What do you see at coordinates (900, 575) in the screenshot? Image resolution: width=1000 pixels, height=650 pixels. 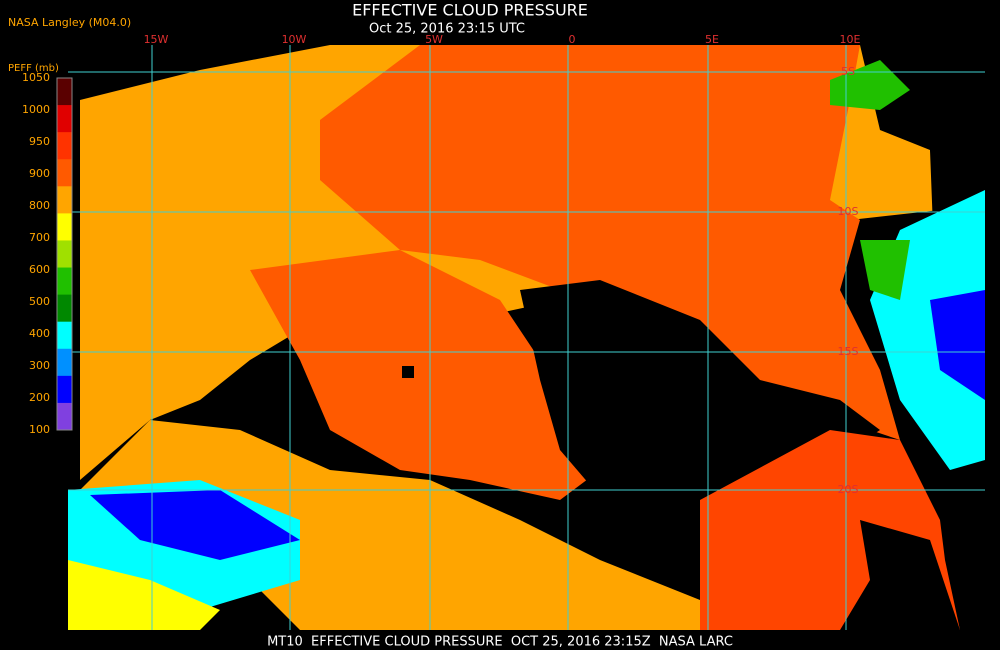 I see `clear-southeast` at bounding box center [900, 575].